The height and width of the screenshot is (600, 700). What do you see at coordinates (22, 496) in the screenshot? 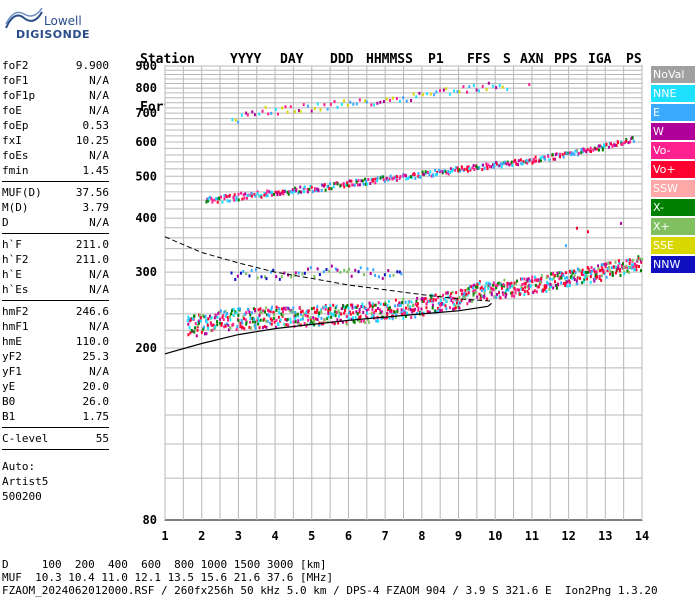
I see `auto-scaling-line: 500200` at bounding box center [22, 496].